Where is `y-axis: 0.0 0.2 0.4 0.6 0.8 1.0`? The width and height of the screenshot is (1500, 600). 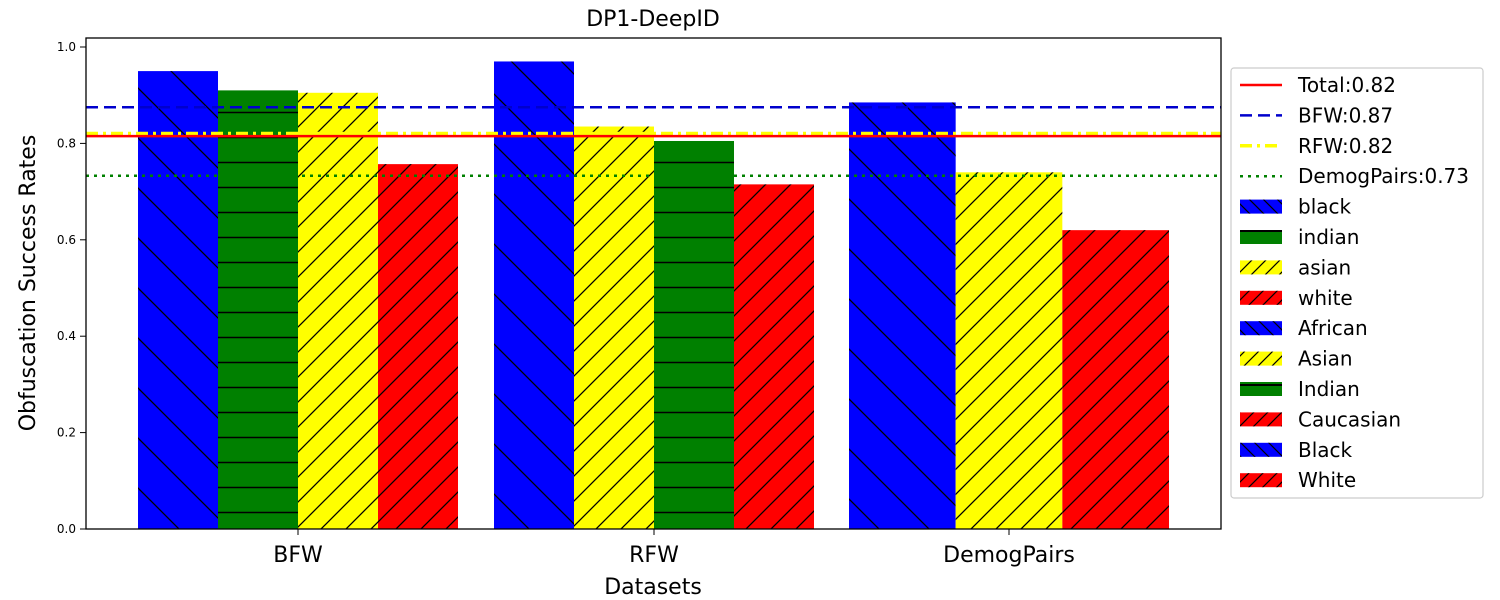
y-axis: 0.0 0.2 0.4 0.6 0.8 1.0 is located at coordinates (71, 288).